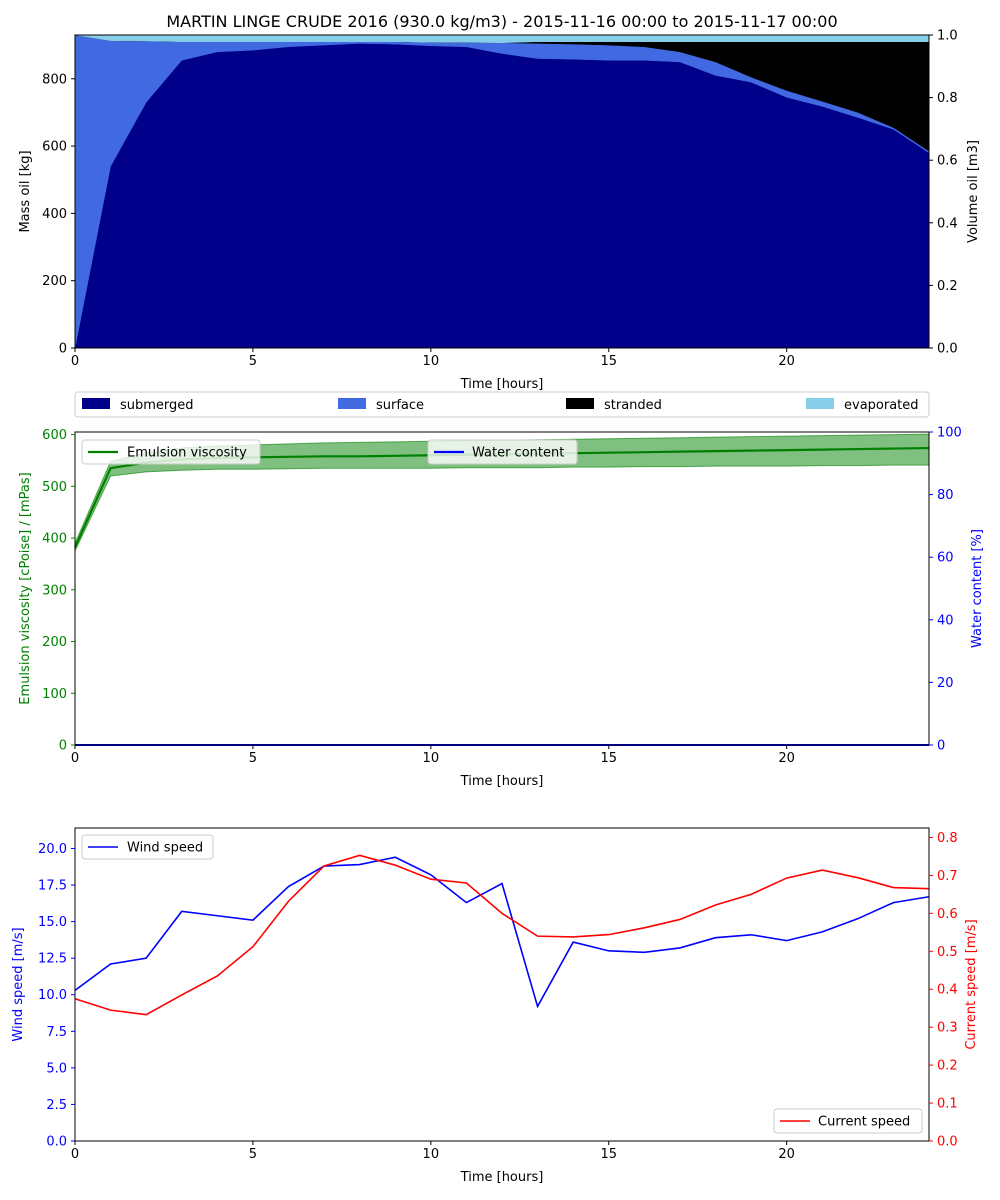 The image size is (1000, 1200). What do you see at coordinates (864, 1122) in the screenshot?
I see `legend-label: Current speed` at bounding box center [864, 1122].